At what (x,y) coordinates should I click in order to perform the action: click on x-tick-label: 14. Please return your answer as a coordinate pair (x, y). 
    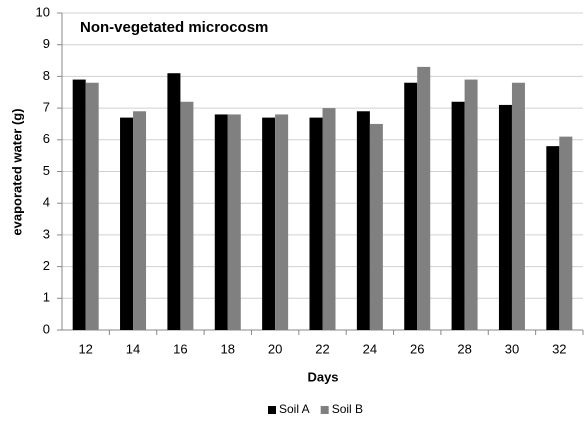
    Looking at the image, I should click on (133, 348).